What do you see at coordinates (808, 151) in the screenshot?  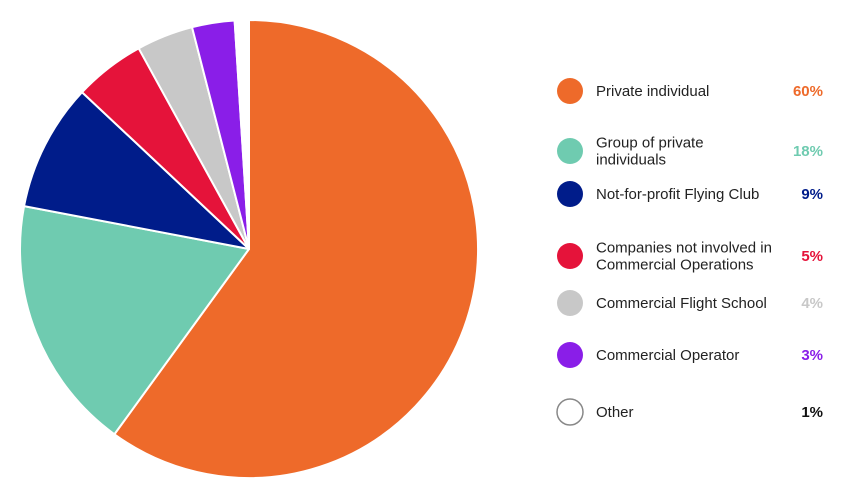 I see `legend-value: 18%` at bounding box center [808, 151].